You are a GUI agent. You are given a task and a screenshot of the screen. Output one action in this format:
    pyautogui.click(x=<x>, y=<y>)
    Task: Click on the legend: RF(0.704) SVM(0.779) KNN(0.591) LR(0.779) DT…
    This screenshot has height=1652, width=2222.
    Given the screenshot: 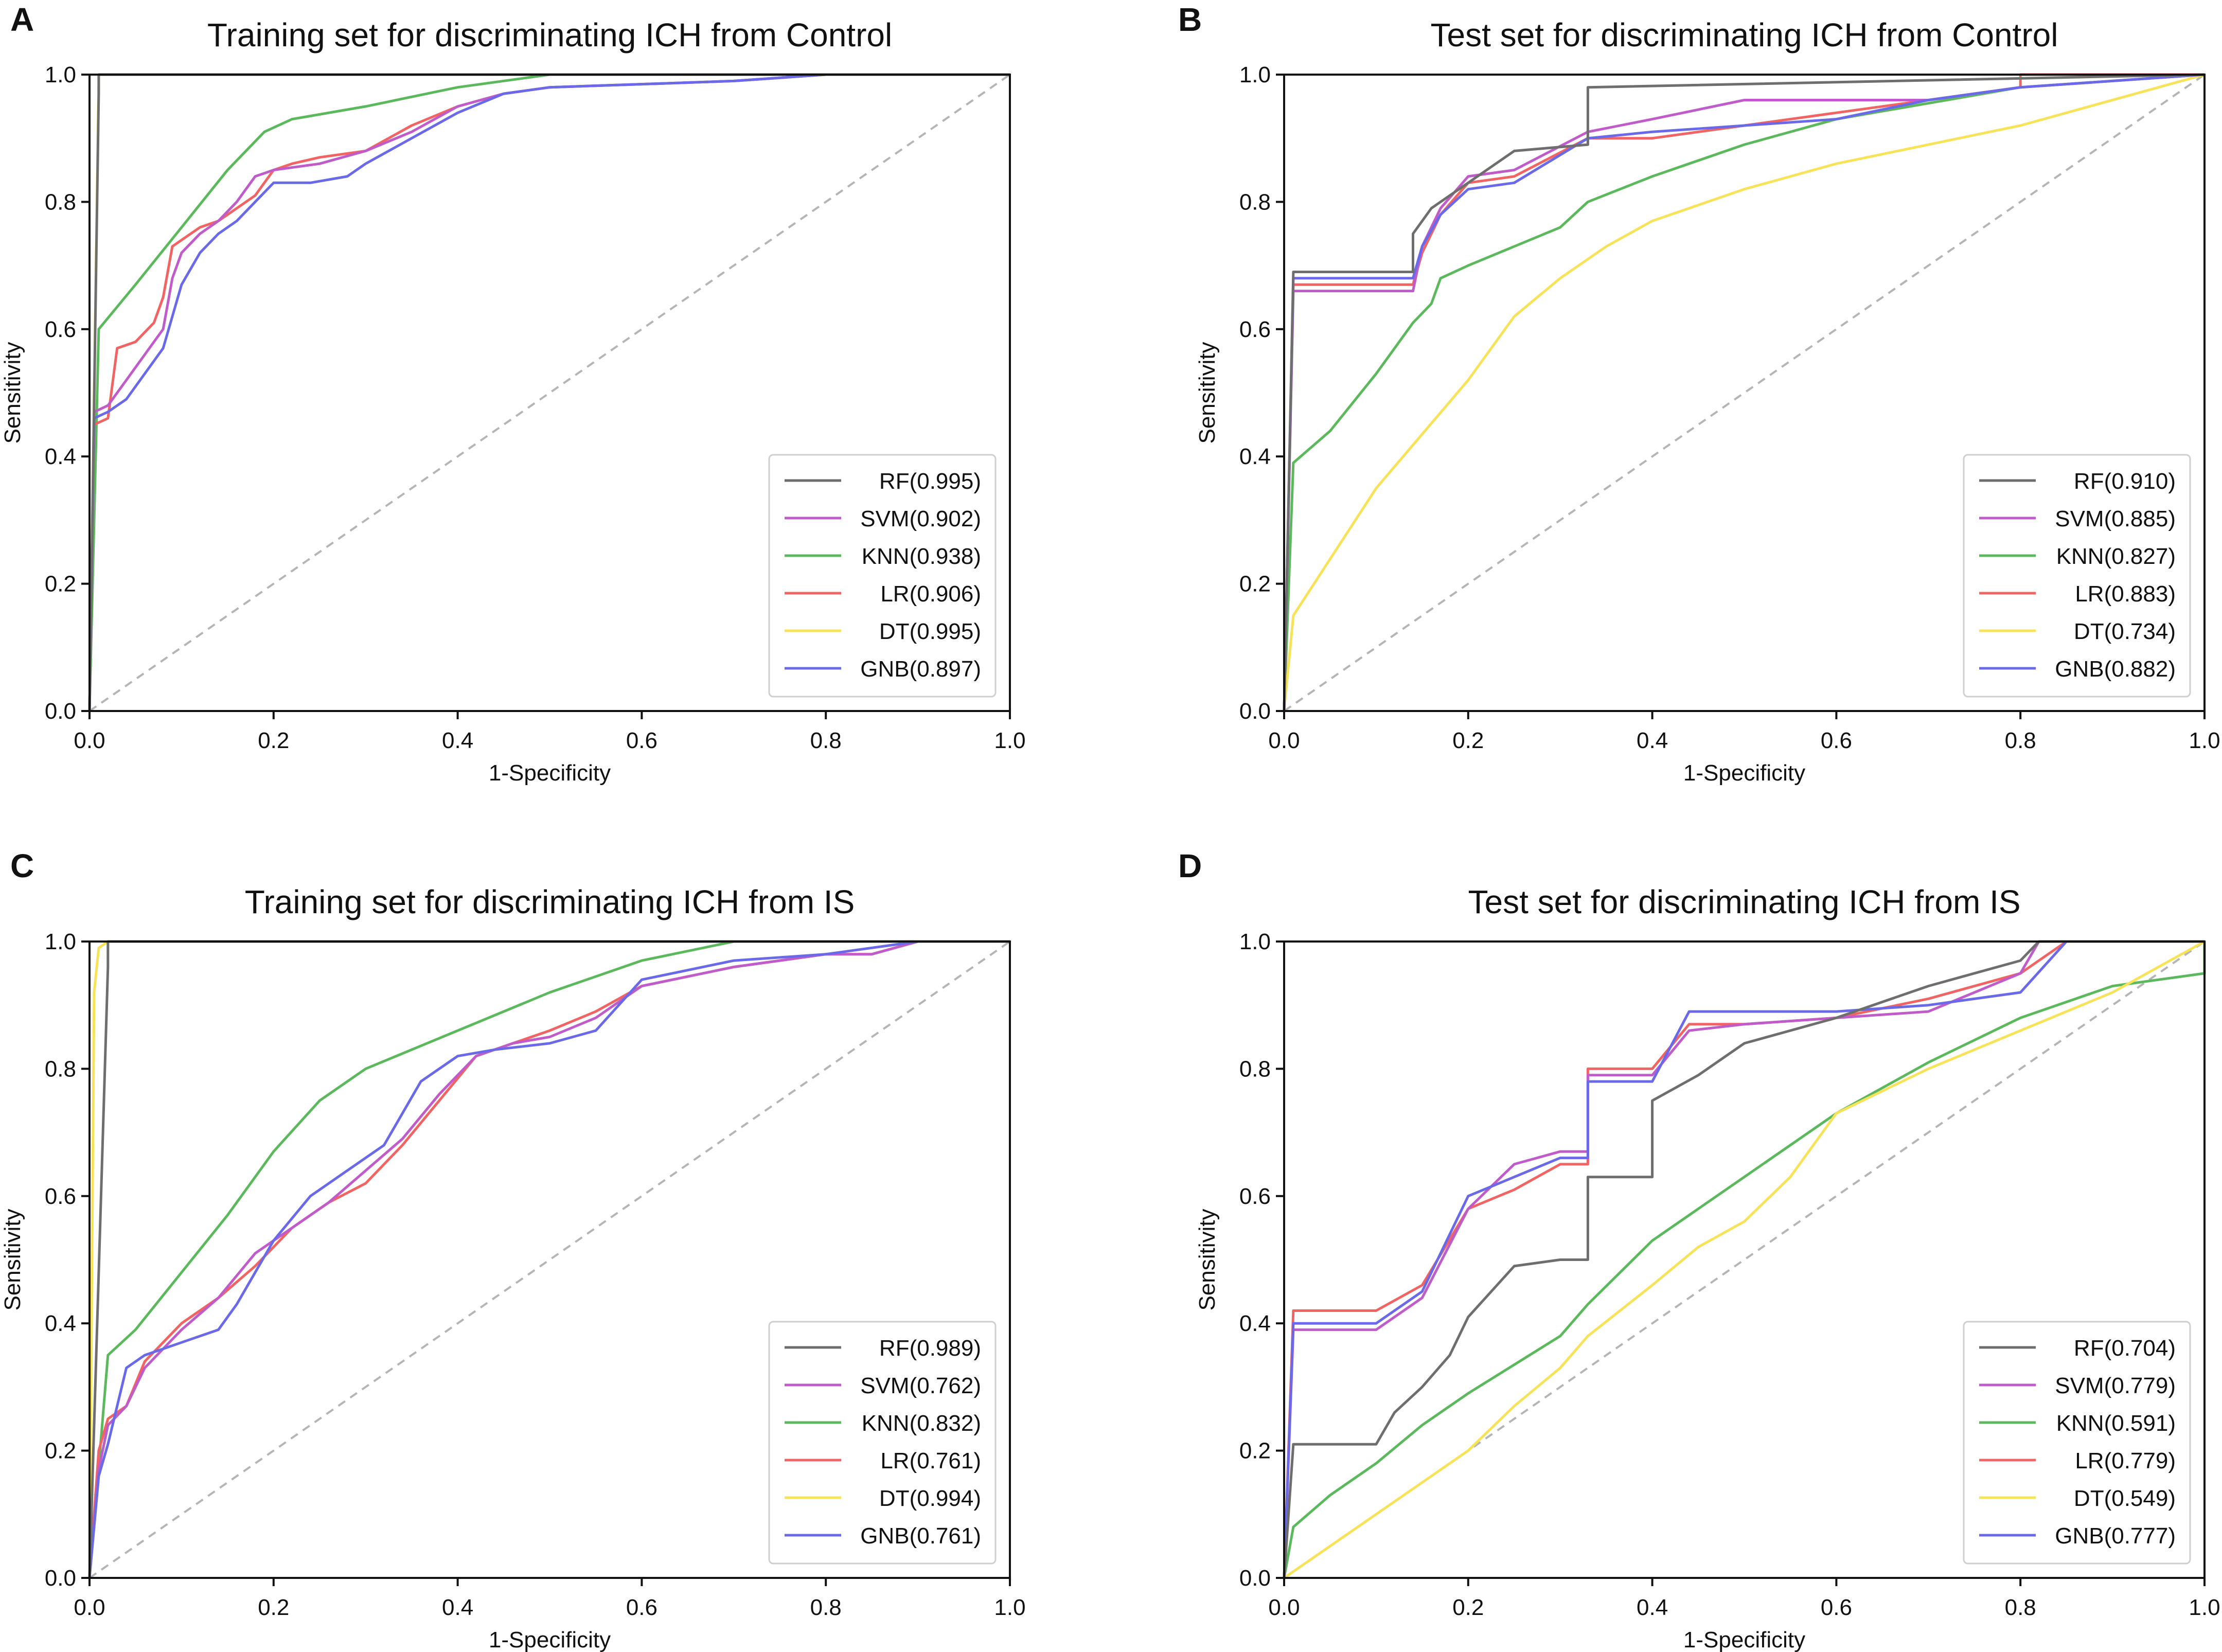 What is the action you would take?
    pyautogui.click(x=2077, y=1443)
    